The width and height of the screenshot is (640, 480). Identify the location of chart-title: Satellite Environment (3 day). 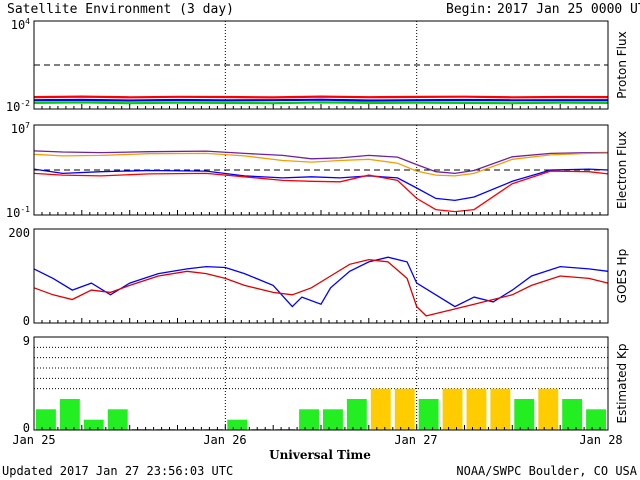
(120, 9).